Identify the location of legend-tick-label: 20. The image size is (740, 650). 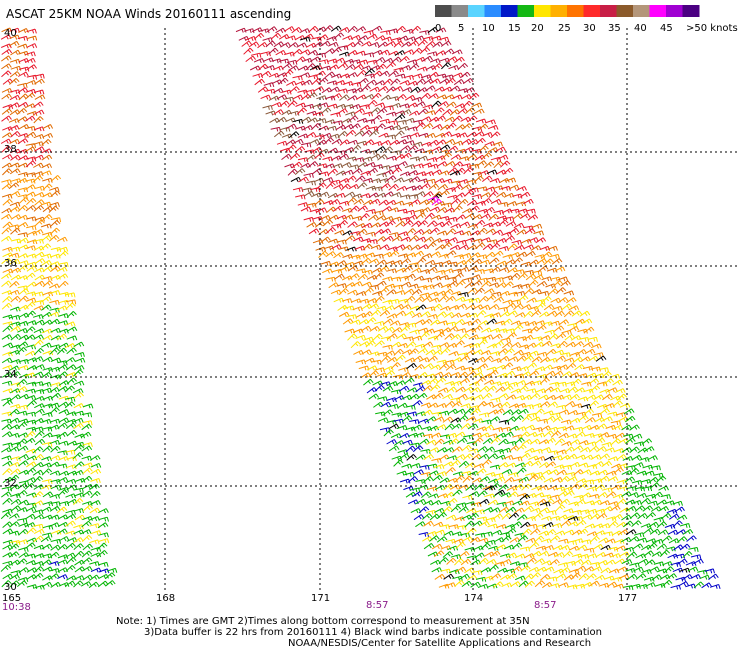
(537, 28).